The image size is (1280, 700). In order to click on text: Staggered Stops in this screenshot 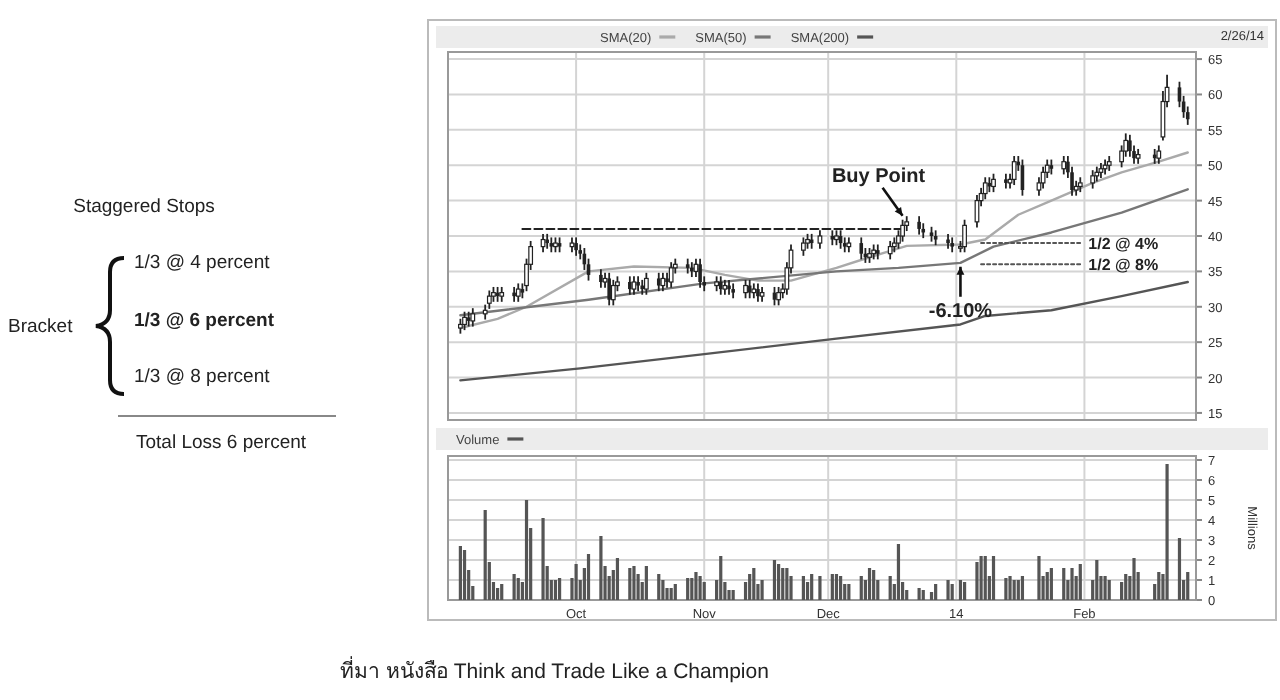, I will do `click(144, 207)`.